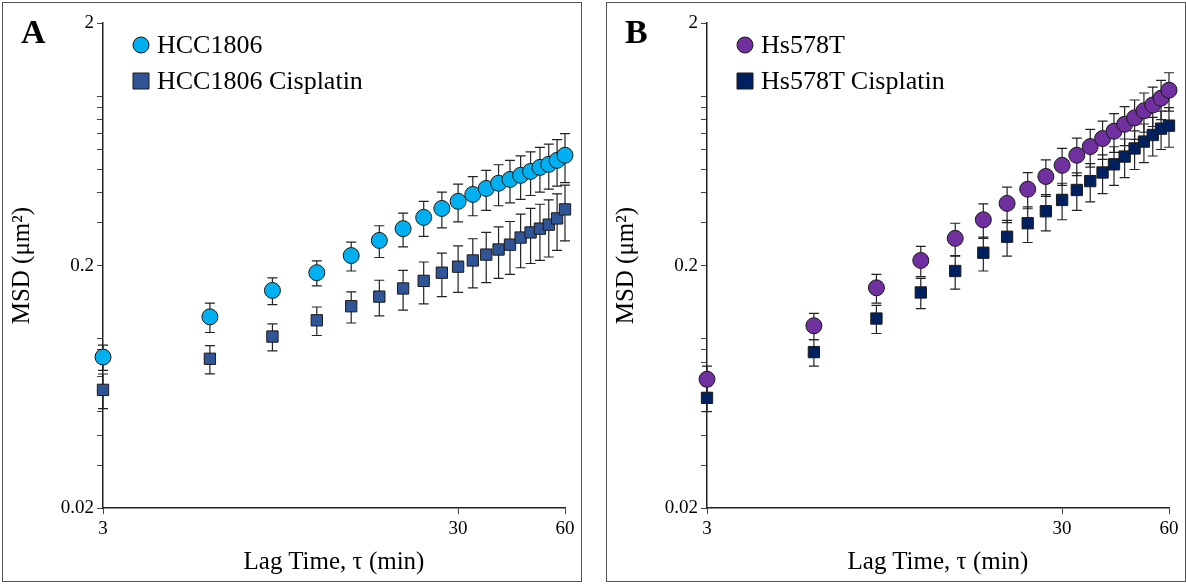  I want to click on chart-title: B, so click(636, 31).